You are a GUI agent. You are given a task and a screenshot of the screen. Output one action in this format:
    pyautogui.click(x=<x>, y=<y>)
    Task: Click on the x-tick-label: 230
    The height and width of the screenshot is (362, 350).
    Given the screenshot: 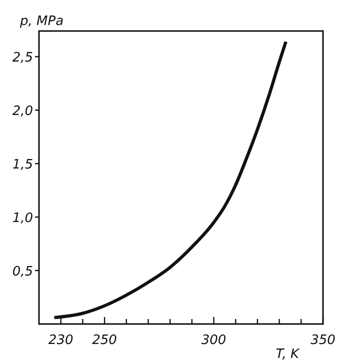 What is the action you would take?
    pyautogui.click(x=61, y=340)
    